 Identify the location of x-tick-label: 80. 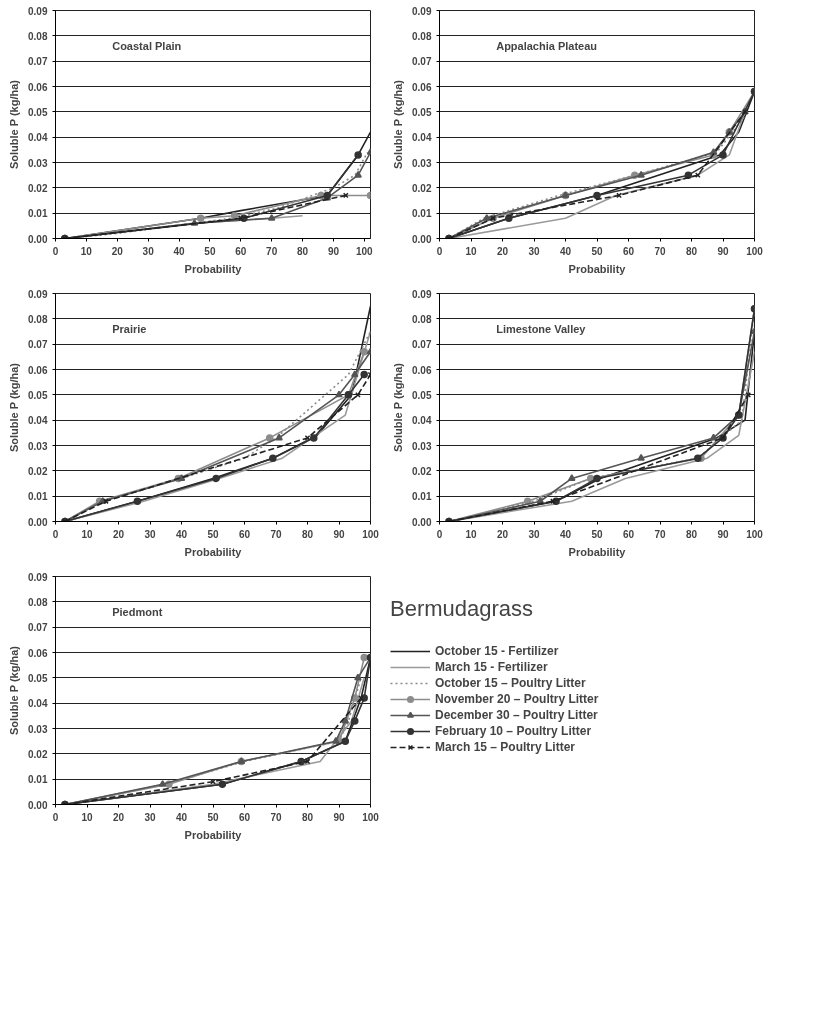
(691, 251).